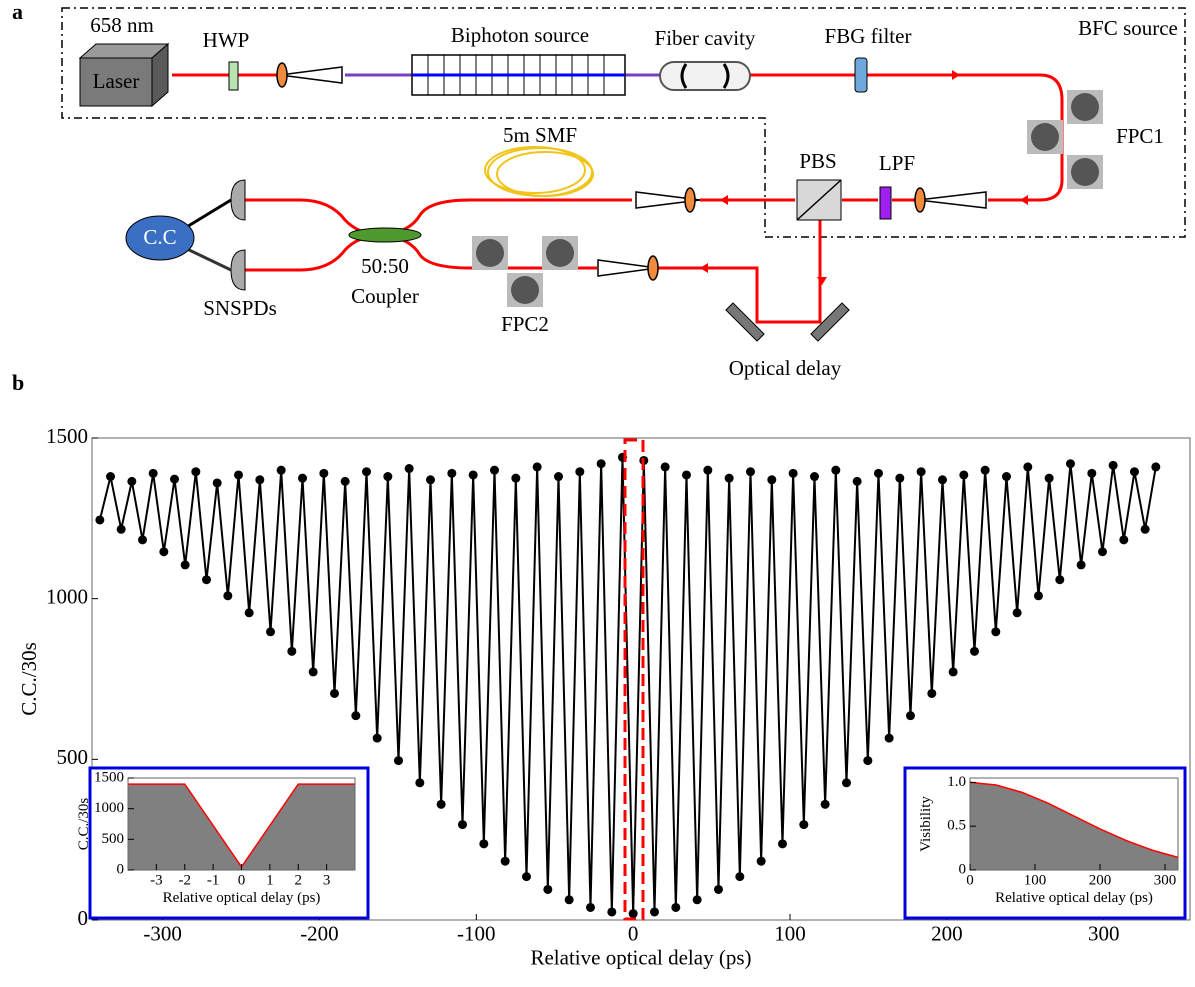 The height and width of the screenshot is (987, 1195). I want to click on label: FPC1, so click(1140, 136).